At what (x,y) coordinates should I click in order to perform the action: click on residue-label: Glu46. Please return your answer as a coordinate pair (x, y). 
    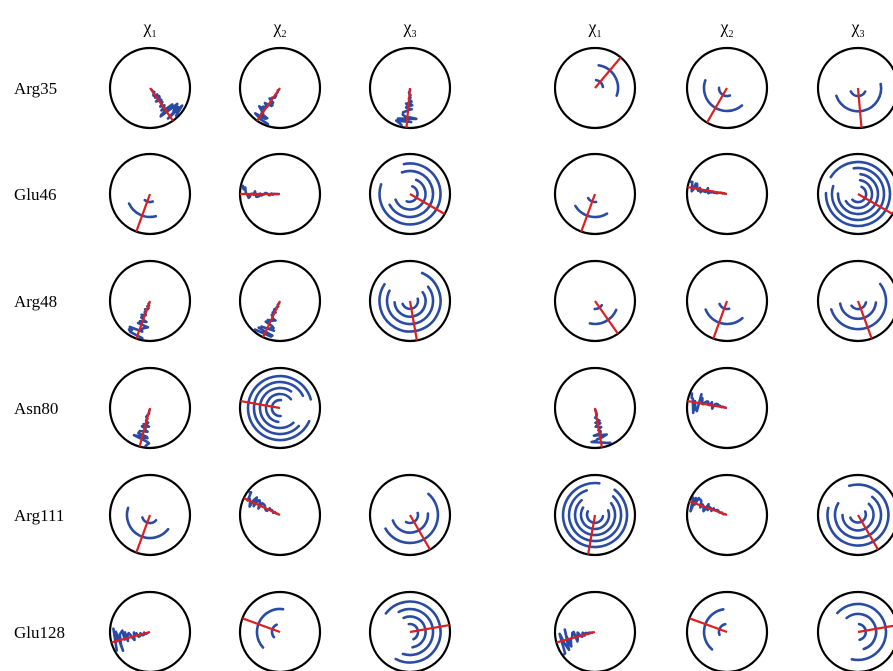
    Looking at the image, I should click on (35, 194).